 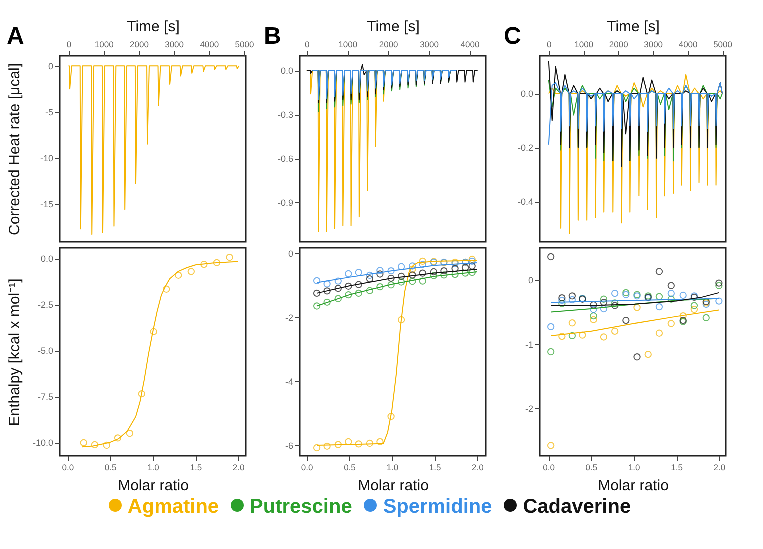 What do you see at coordinates (577, 507) in the screenshot?
I see `legend-label: Cadaverine` at bounding box center [577, 507].